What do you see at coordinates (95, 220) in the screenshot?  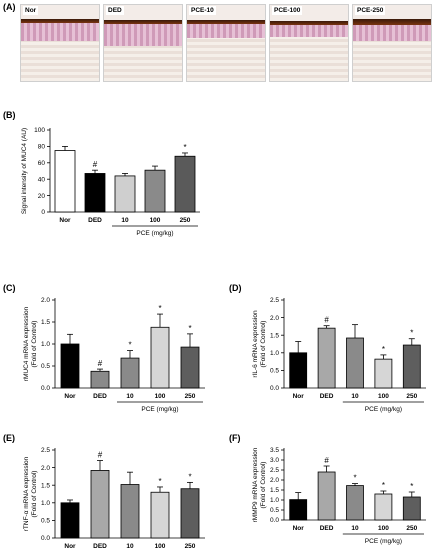 I see `chart-b-x-tick-label: DED` at bounding box center [95, 220].